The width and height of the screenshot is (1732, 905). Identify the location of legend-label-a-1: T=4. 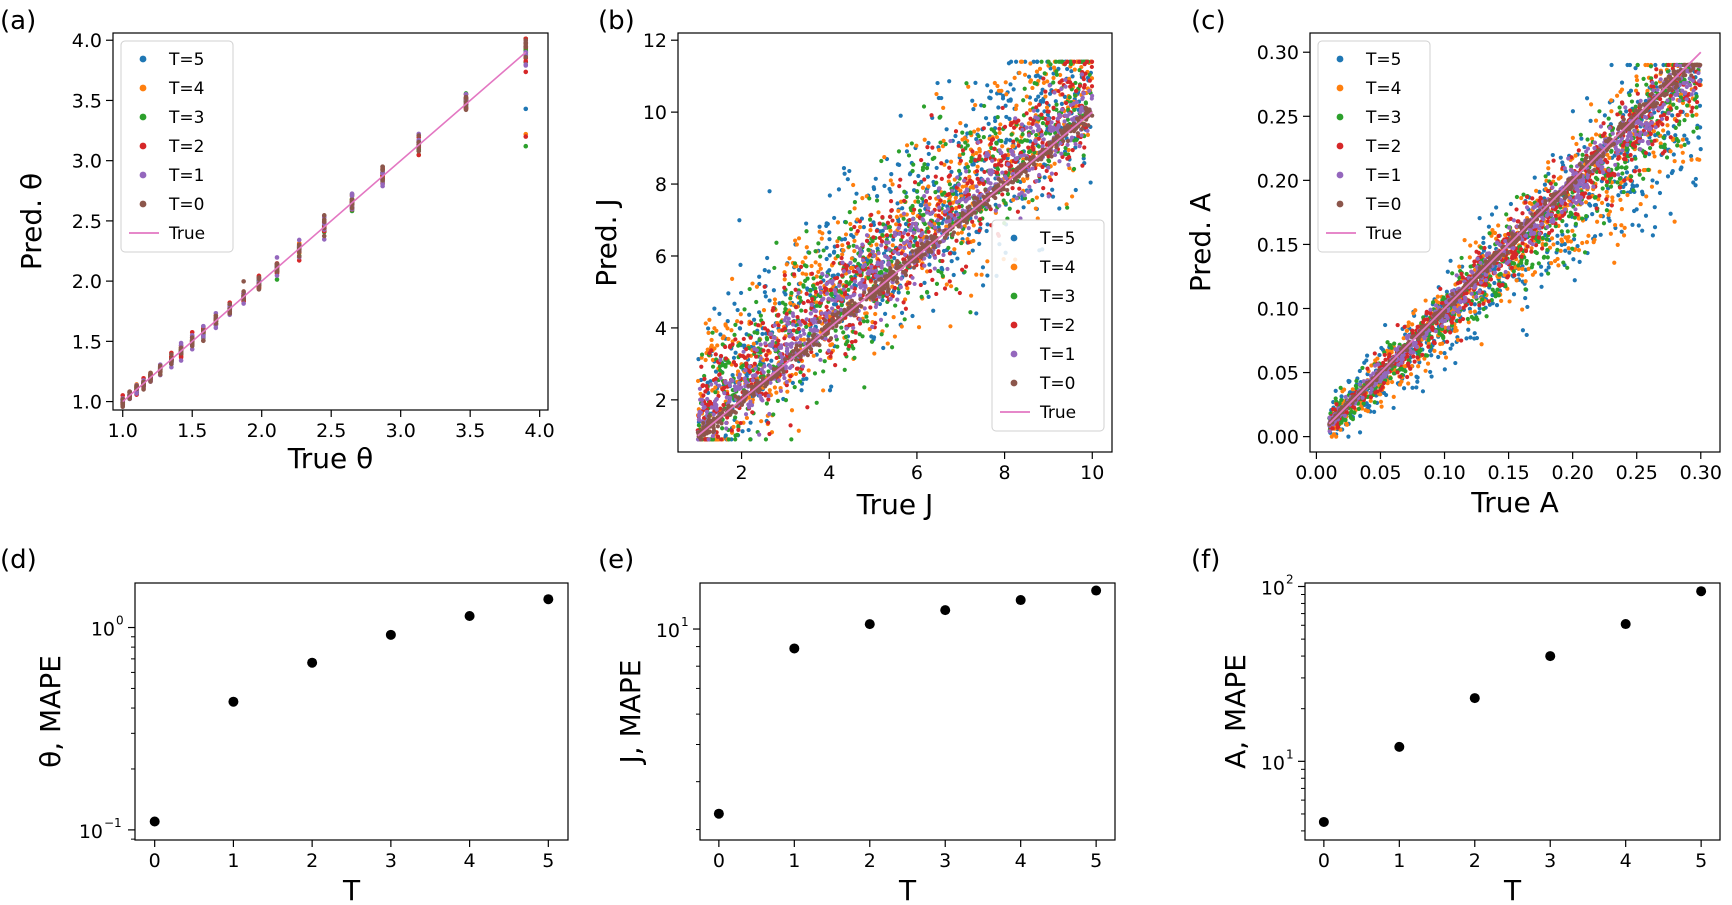
(186, 89).